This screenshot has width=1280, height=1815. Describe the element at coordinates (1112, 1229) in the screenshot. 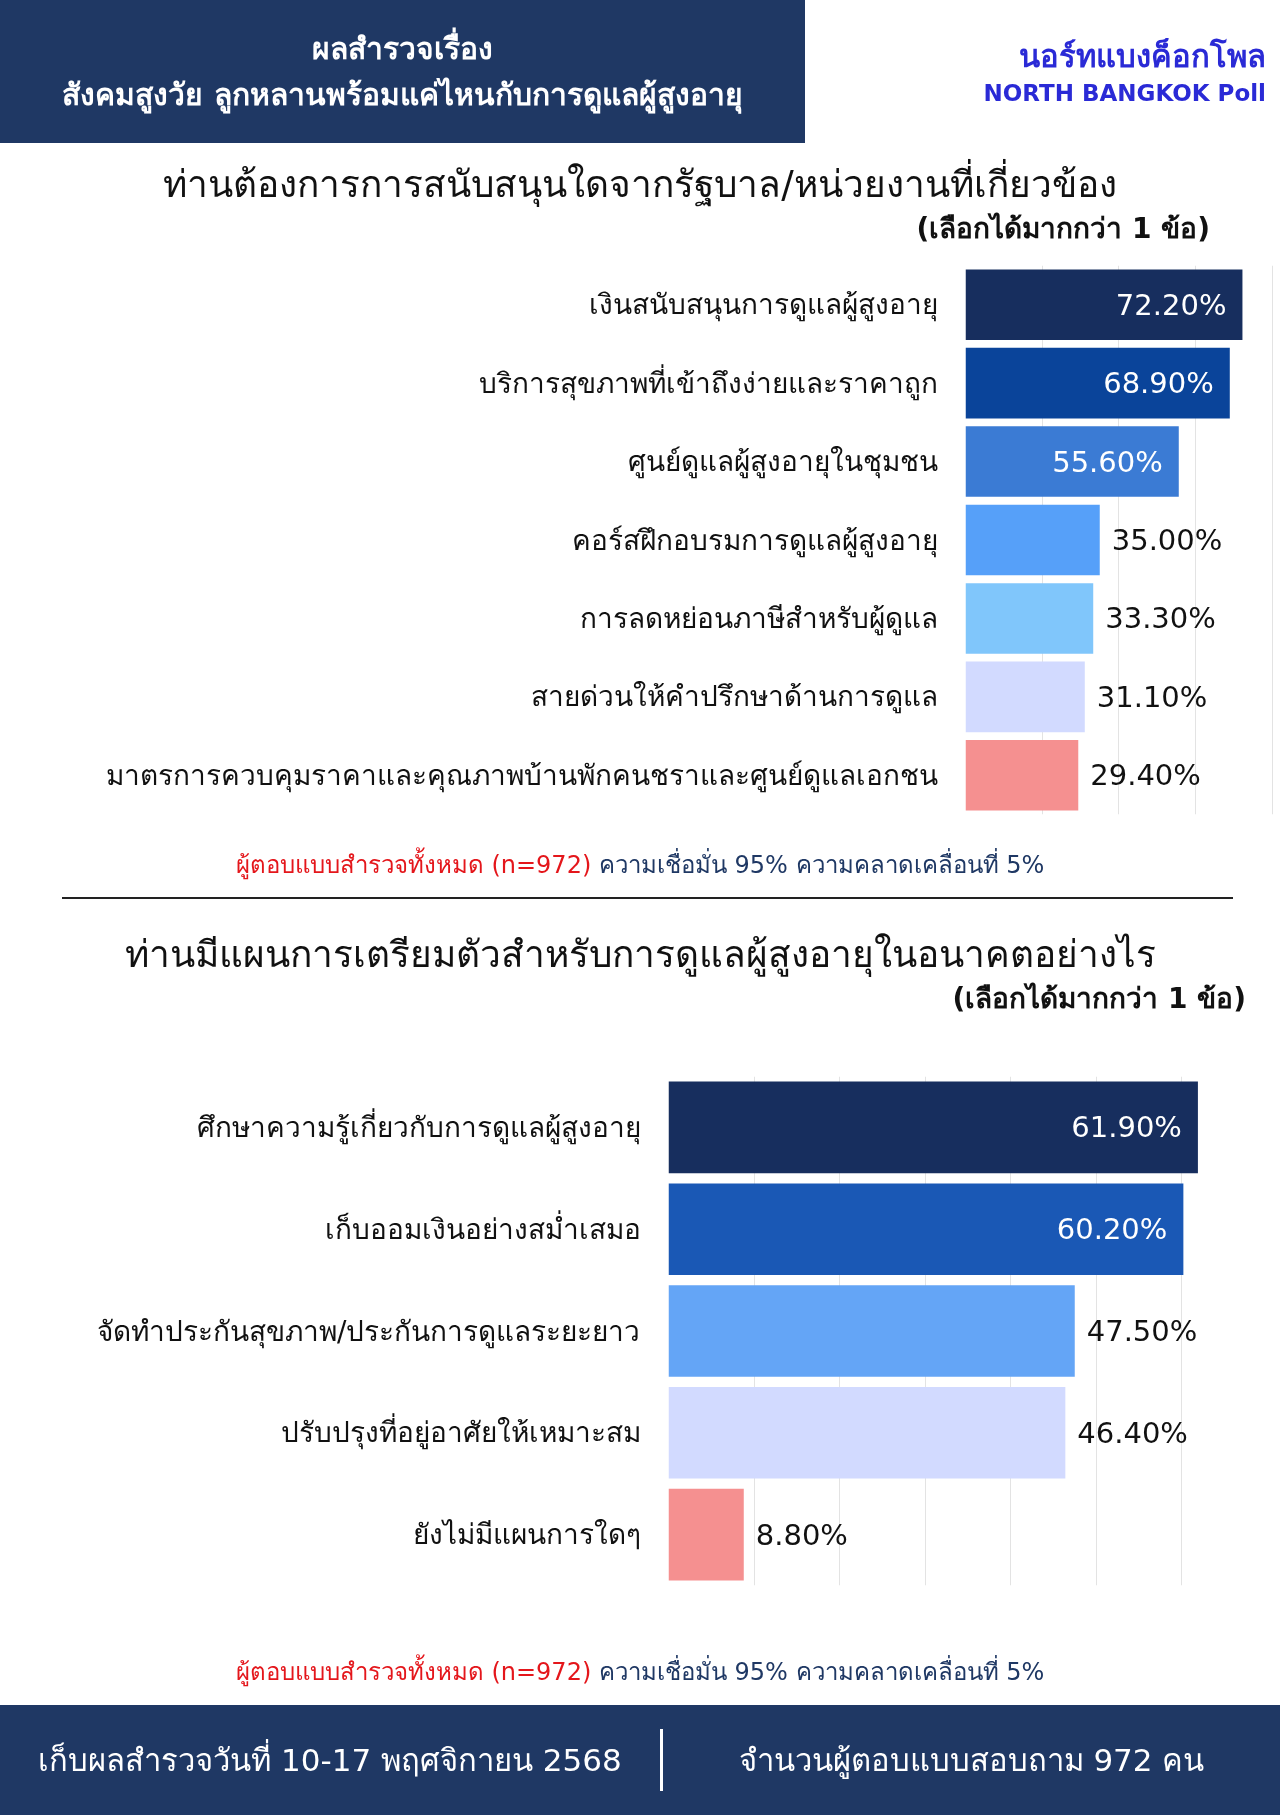

I see `data-label: 60.20%` at that location.